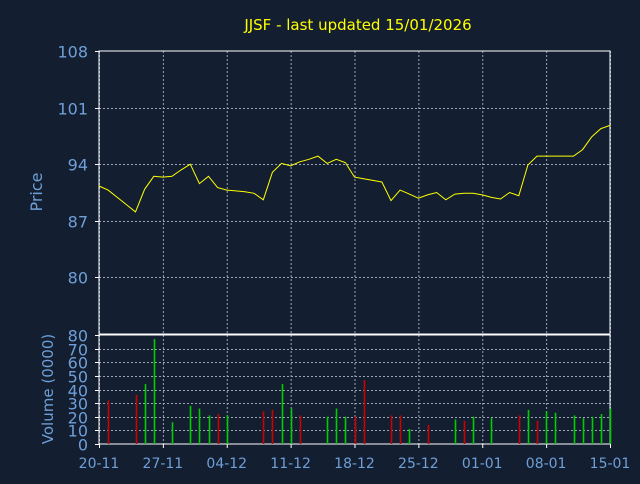 Image resolution: width=640 pixels, height=484 pixels. I want to click on volume-y-tick-label: 50, so click(78, 377).